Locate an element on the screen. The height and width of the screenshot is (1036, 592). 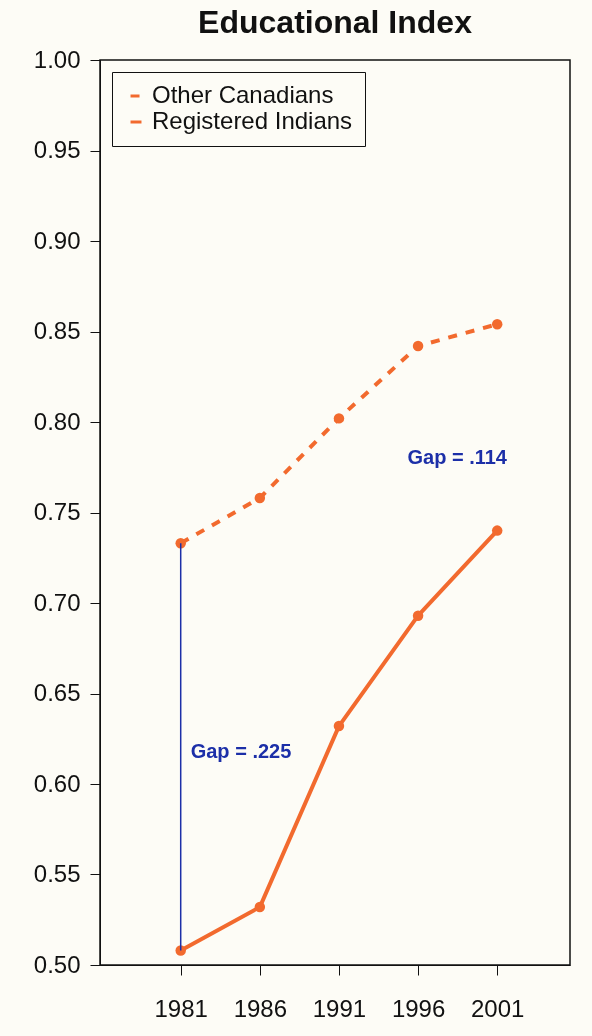
chart-title: Educational Index is located at coordinates (335, 22).